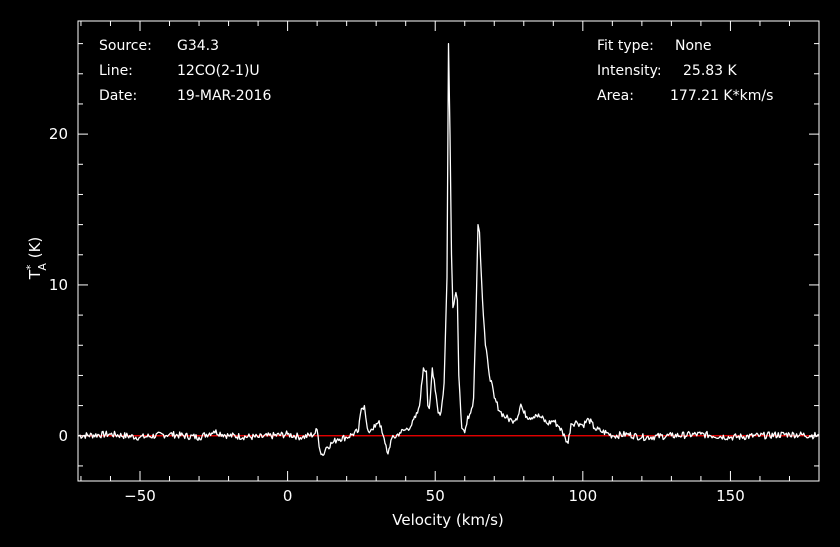 The image size is (840, 547). What do you see at coordinates (118, 96) in the screenshot?
I see `header-date-label: Date:` at bounding box center [118, 96].